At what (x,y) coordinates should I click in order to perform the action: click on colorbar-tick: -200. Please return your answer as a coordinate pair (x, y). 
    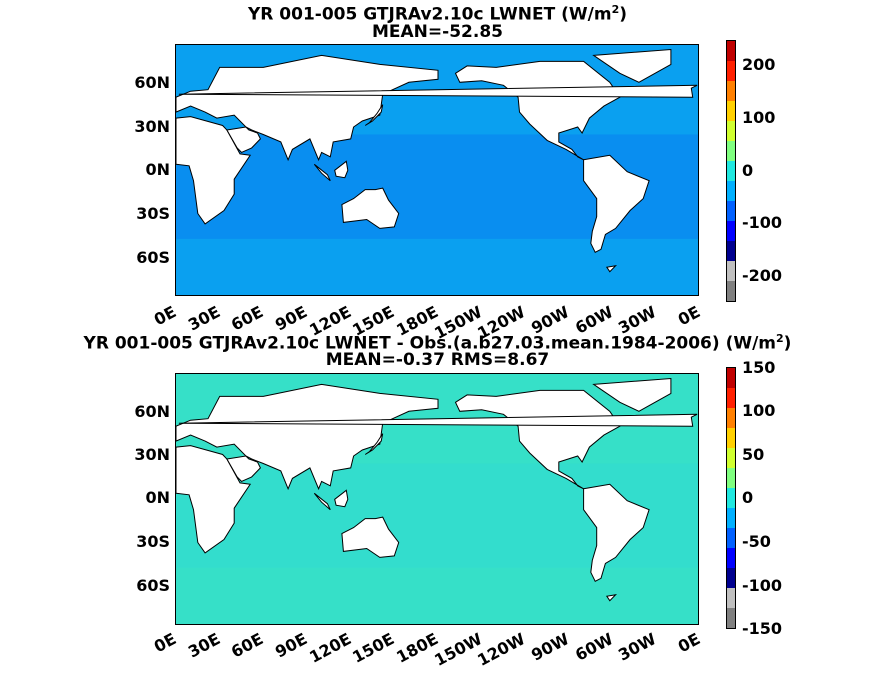
    Looking at the image, I should click on (762, 275).